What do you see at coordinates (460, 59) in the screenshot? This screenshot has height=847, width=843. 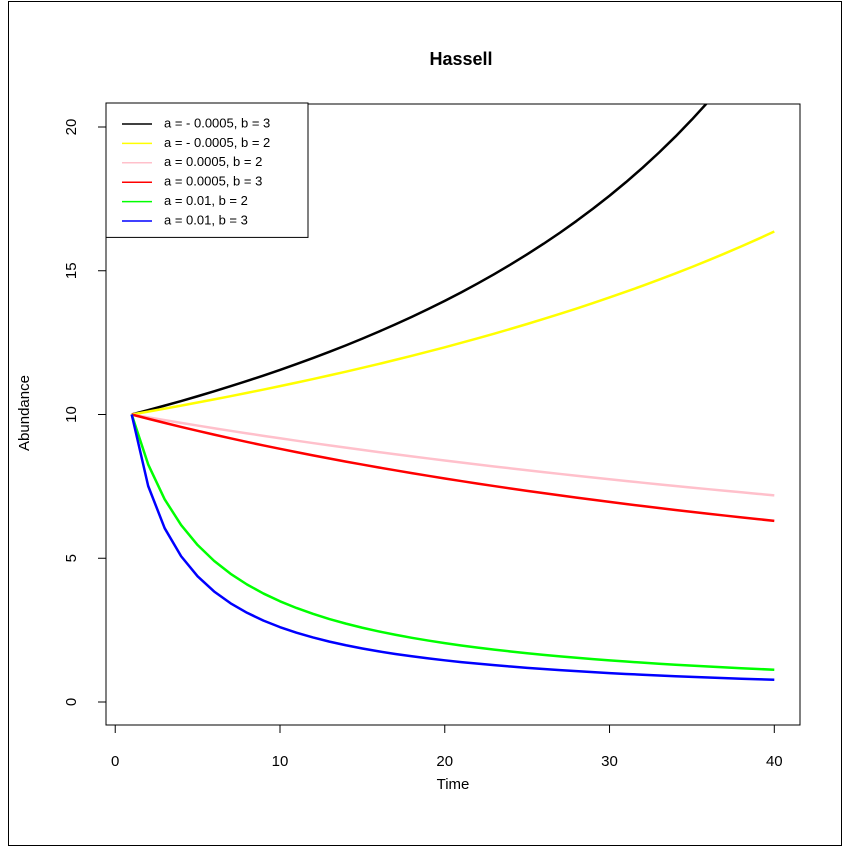 I see `chart-title: Hassell` at bounding box center [460, 59].